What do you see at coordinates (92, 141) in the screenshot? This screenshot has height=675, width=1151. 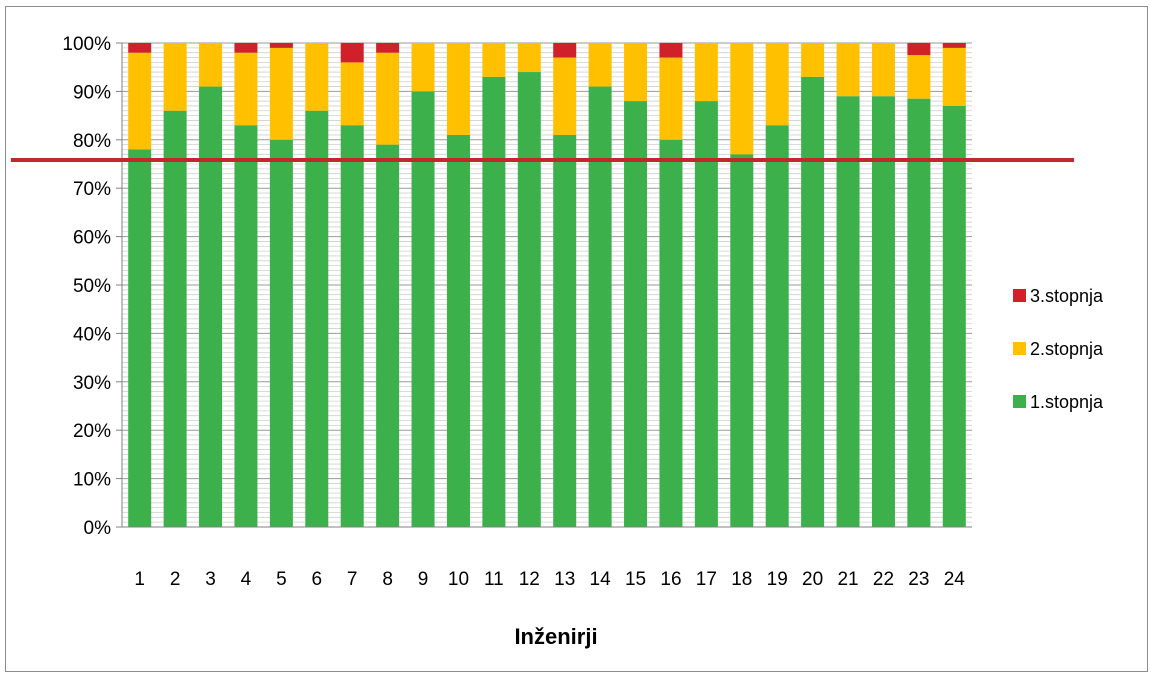 I see `y-tick-label: 80%` at bounding box center [92, 141].